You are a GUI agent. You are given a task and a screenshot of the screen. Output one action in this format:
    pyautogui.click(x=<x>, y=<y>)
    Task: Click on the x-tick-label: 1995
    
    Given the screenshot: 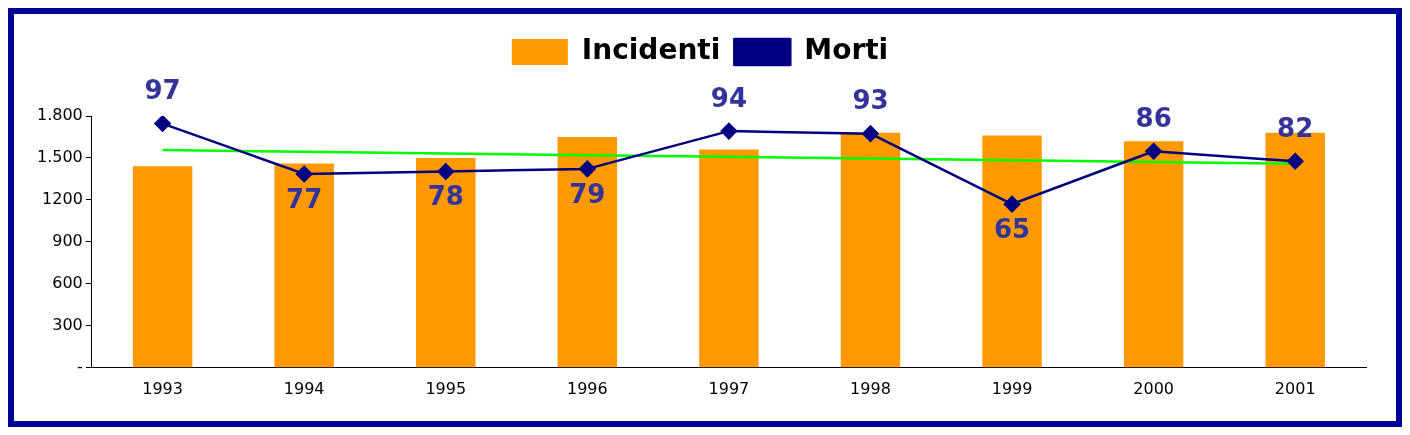 What is the action you would take?
    pyautogui.click(x=446, y=388)
    